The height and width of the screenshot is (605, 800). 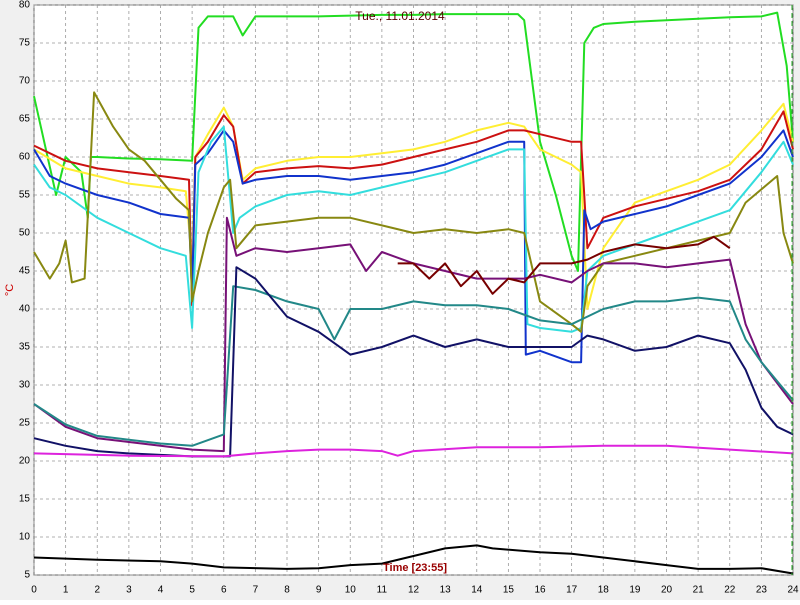 I want to click on x-axis-label: Time [23:55], so click(x=415, y=568).